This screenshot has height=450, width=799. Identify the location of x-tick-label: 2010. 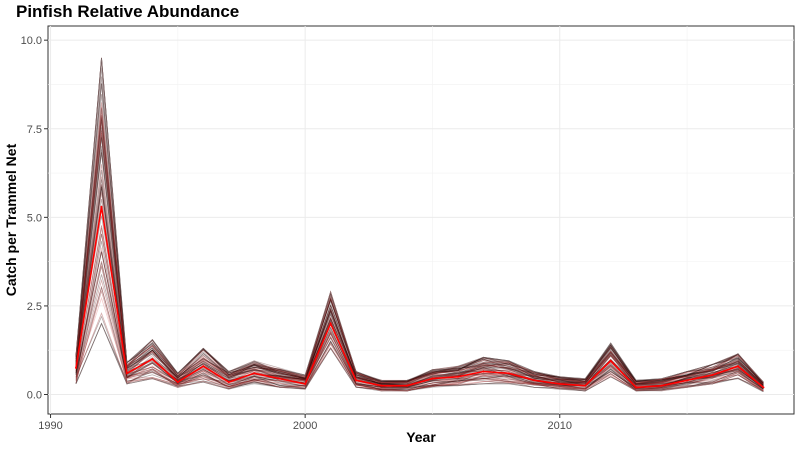
(560, 426).